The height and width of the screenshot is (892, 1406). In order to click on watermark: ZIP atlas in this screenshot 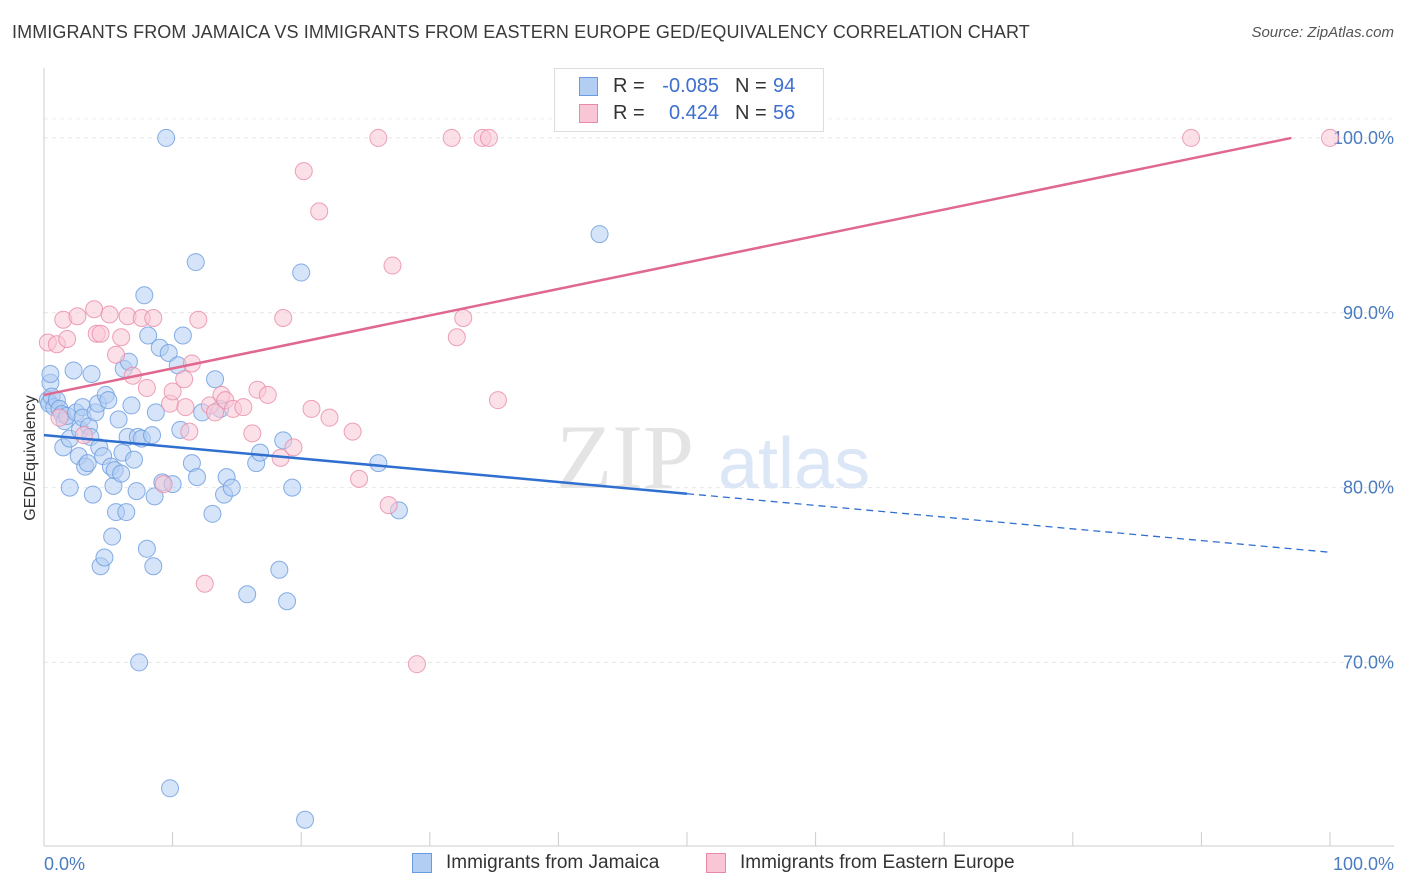, I will do `click(713, 457)`.